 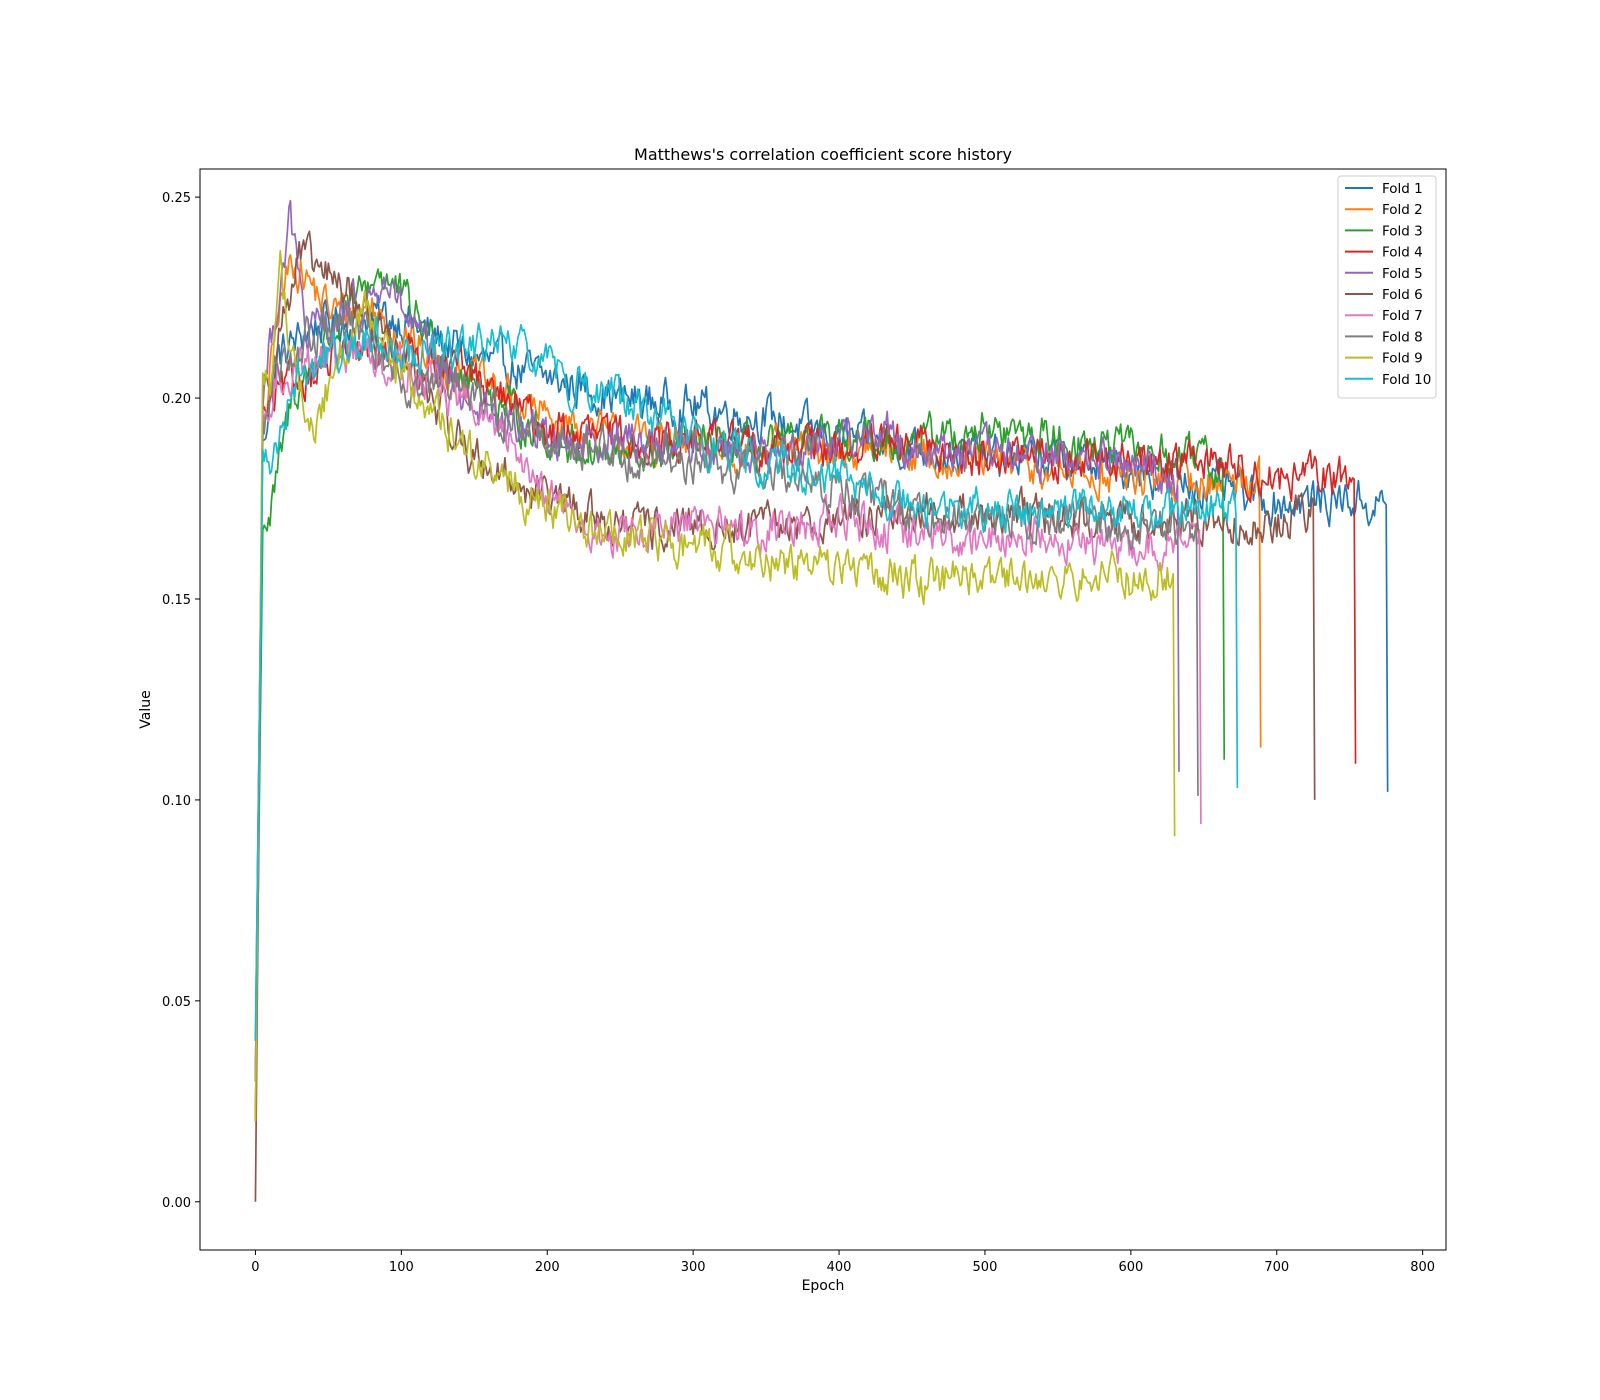 What do you see at coordinates (401, 1267) in the screenshot?
I see `x-tick-label: 100` at bounding box center [401, 1267].